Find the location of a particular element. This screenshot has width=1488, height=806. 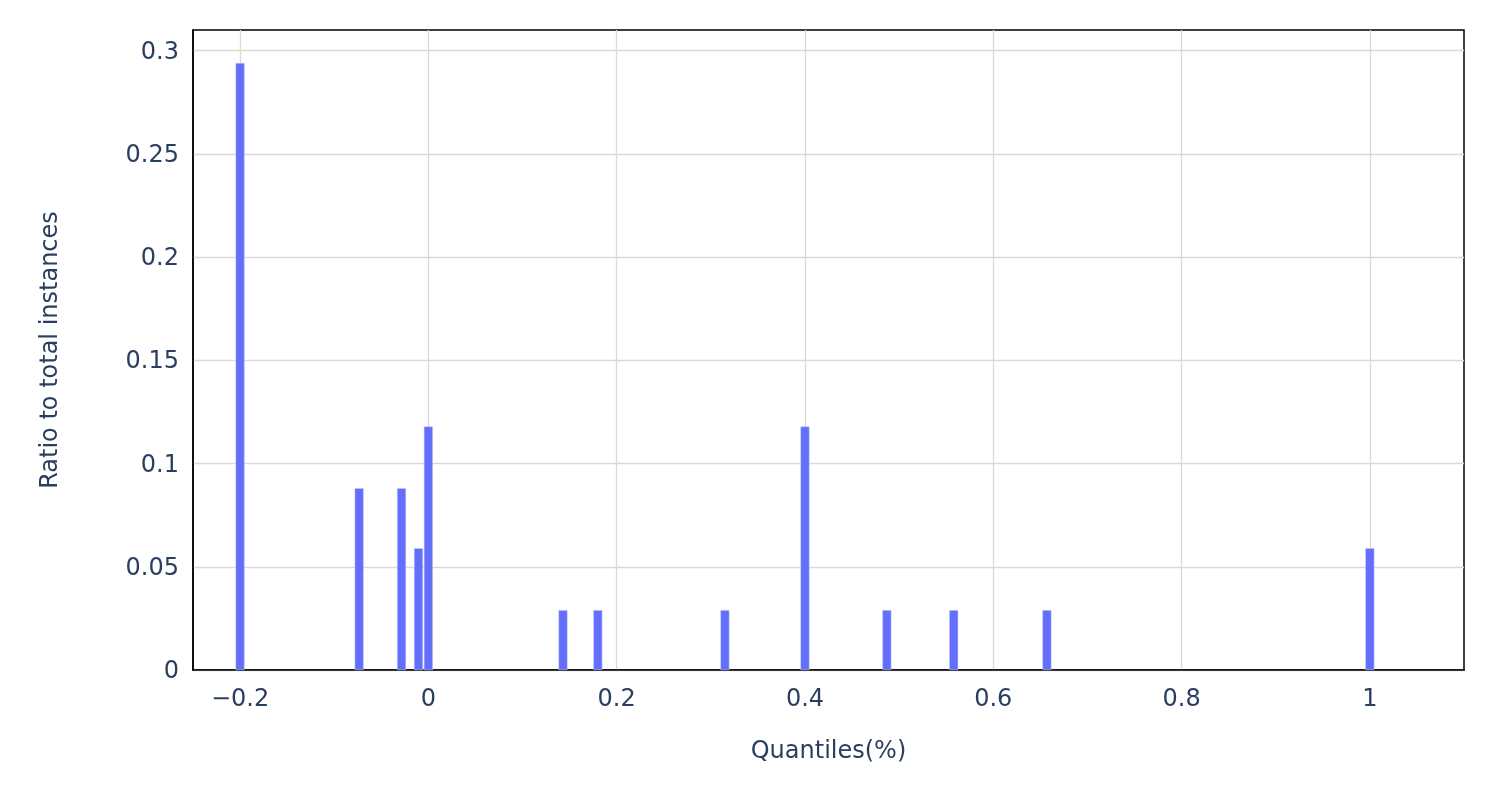

y-tick-label: 0 is located at coordinates (171, 670).